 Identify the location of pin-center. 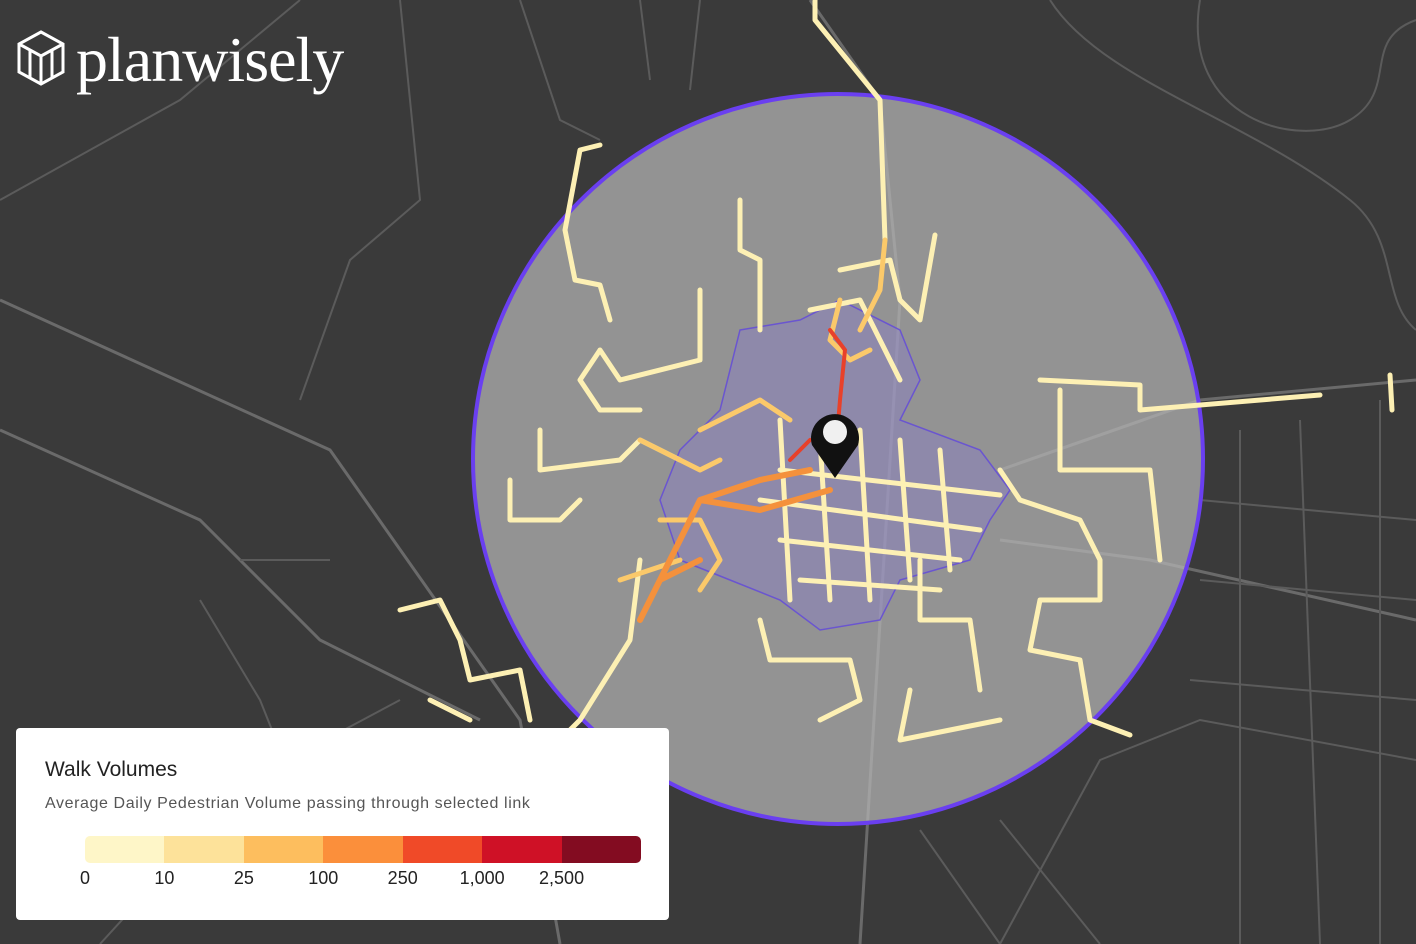
(835, 432).